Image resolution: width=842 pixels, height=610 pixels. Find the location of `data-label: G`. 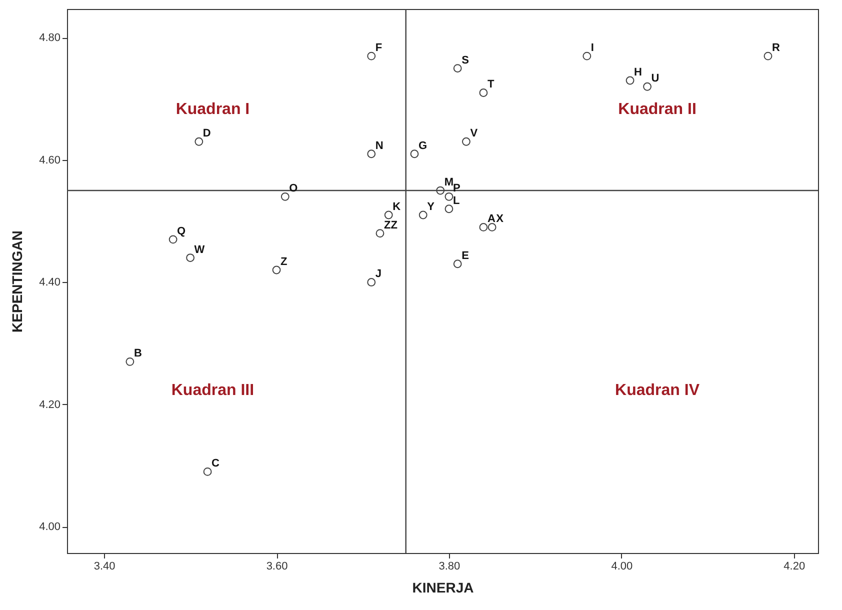

data-label: G is located at coordinates (423, 146).